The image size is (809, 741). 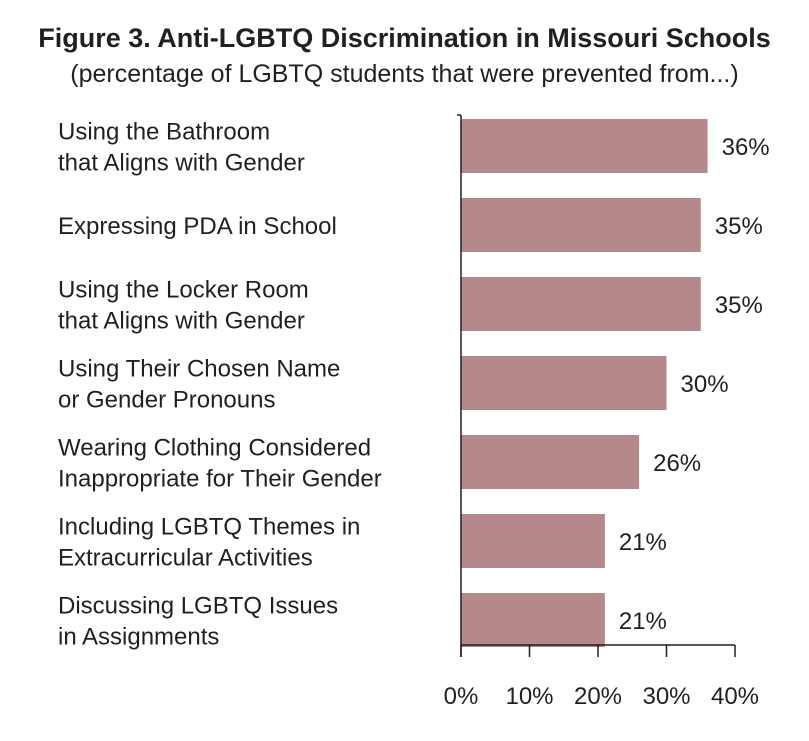 What do you see at coordinates (166, 400) in the screenshot?
I see `category-label-4-line-2: or Gender Pronouns` at bounding box center [166, 400].